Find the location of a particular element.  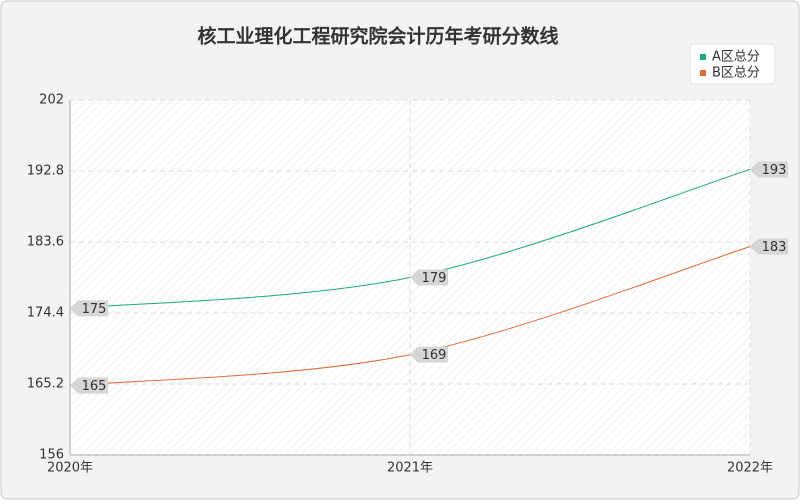

y-tick-label: 174.4 is located at coordinates (45, 313).